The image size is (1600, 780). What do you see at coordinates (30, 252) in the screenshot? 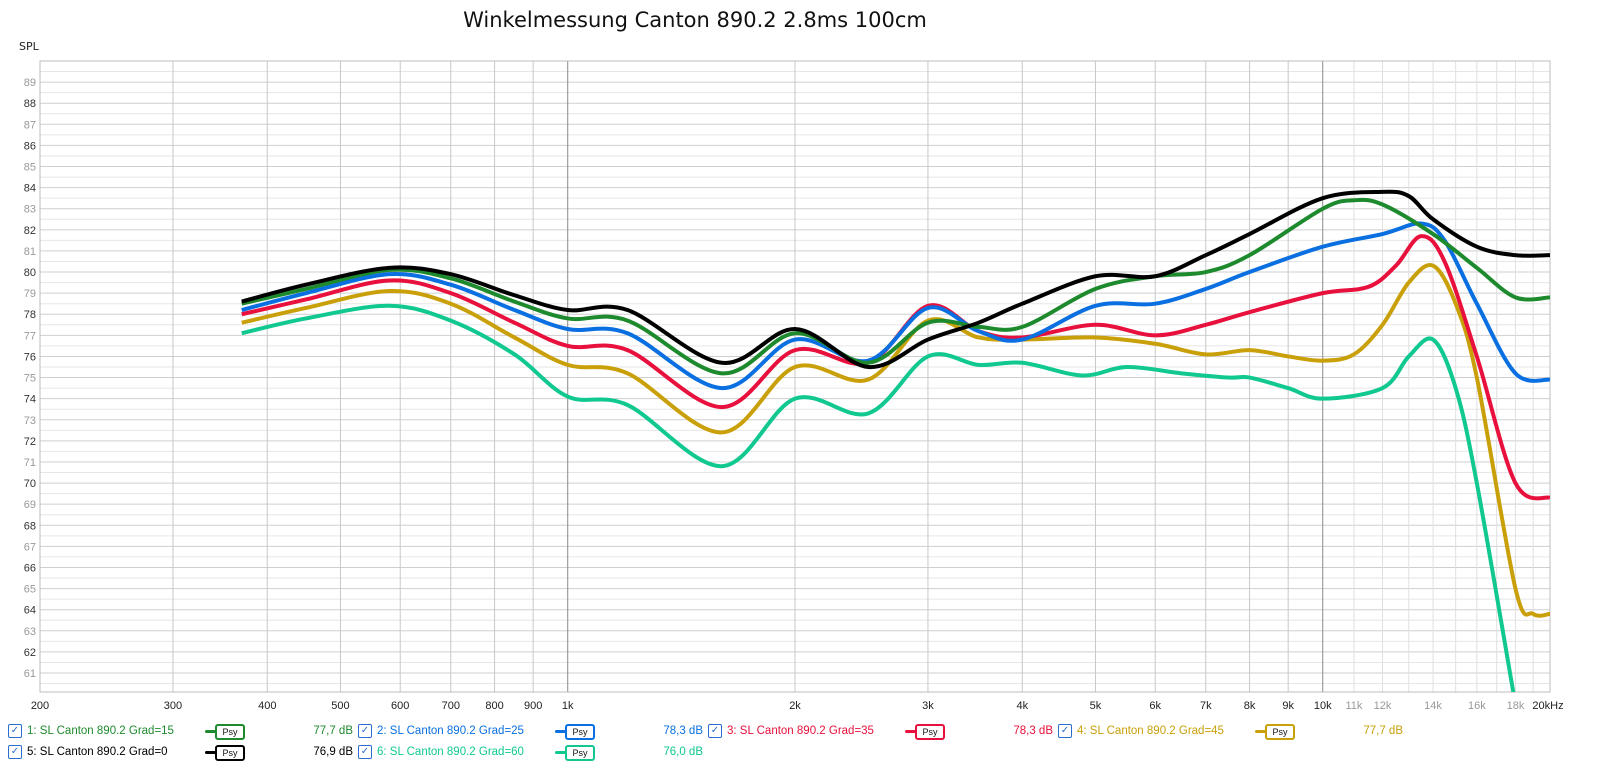
I see `y-tick-label: 81` at bounding box center [30, 252].